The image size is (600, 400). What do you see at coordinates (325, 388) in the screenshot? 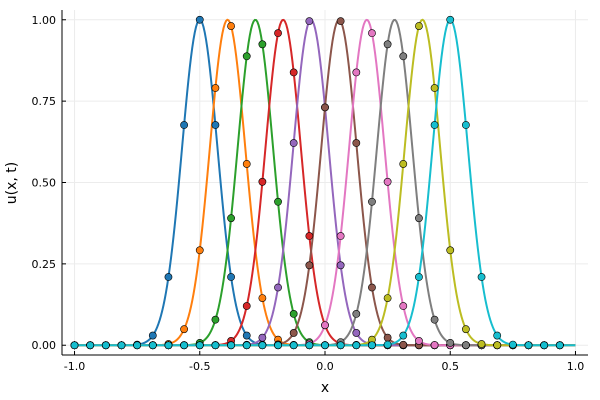
I see `x-axis-label: x` at bounding box center [325, 388].